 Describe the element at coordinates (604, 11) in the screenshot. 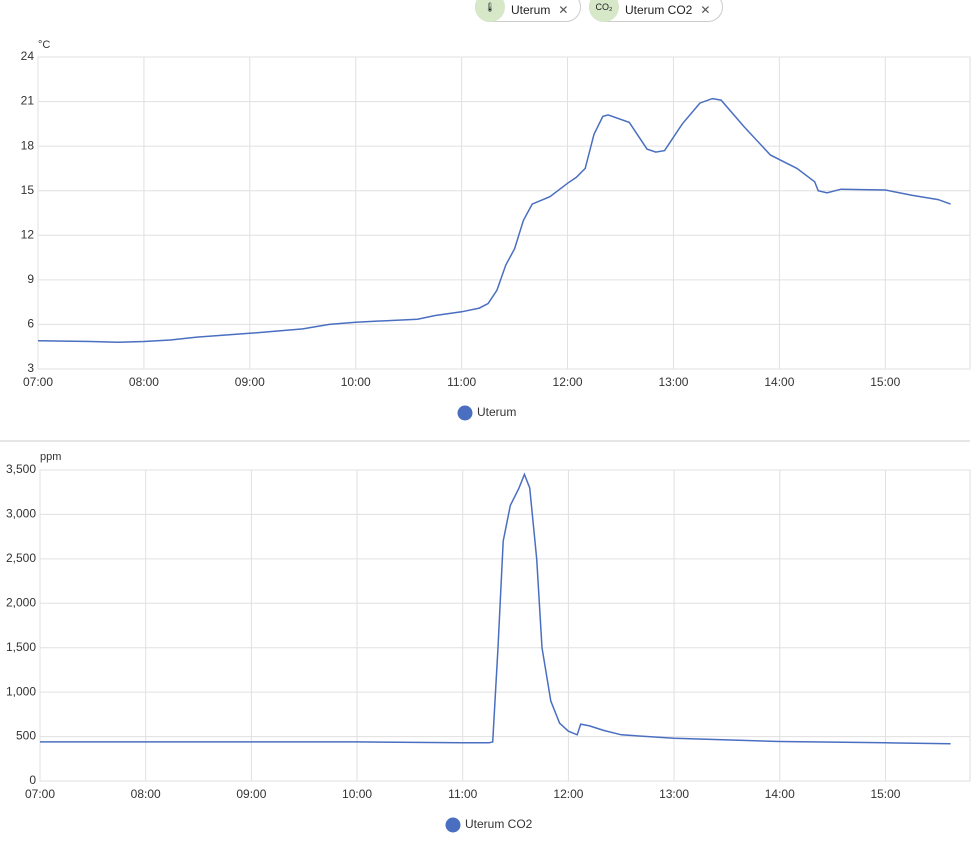

I see `co2-icon: CO₂` at that location.